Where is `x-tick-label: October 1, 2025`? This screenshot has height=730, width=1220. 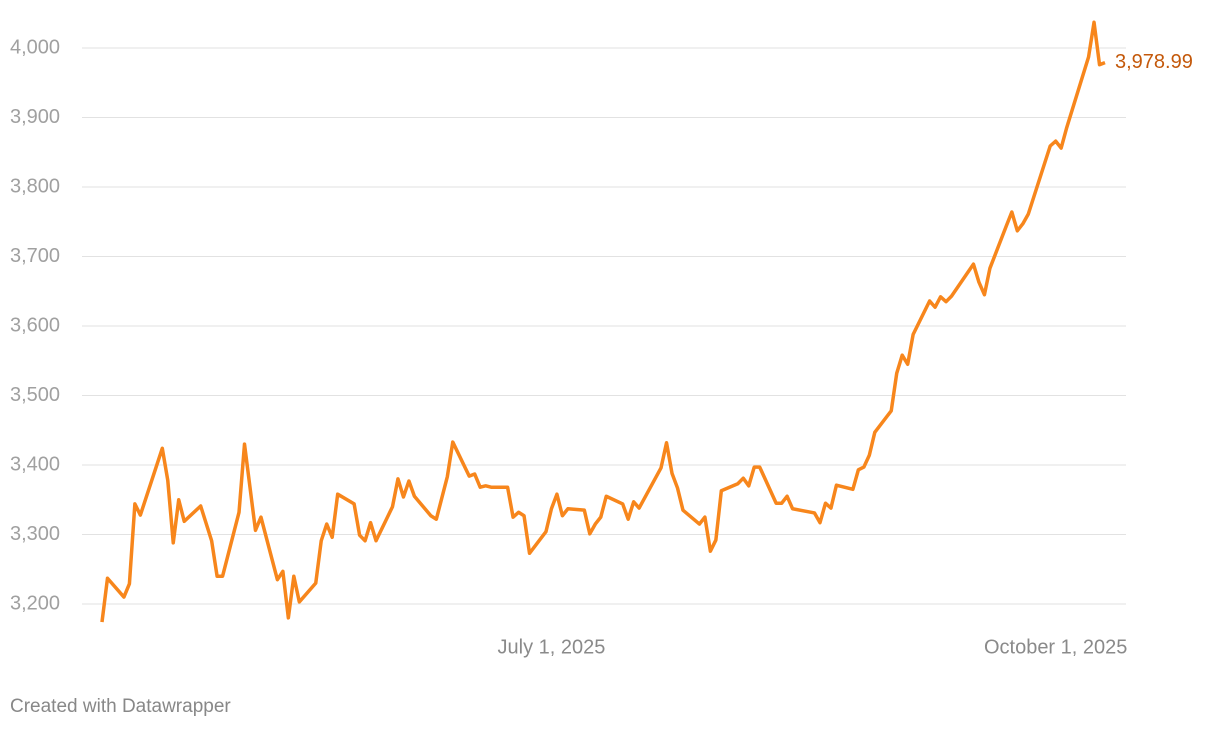 x-tick-label: October 1, 2025 is located at coordinates (1055, 647).